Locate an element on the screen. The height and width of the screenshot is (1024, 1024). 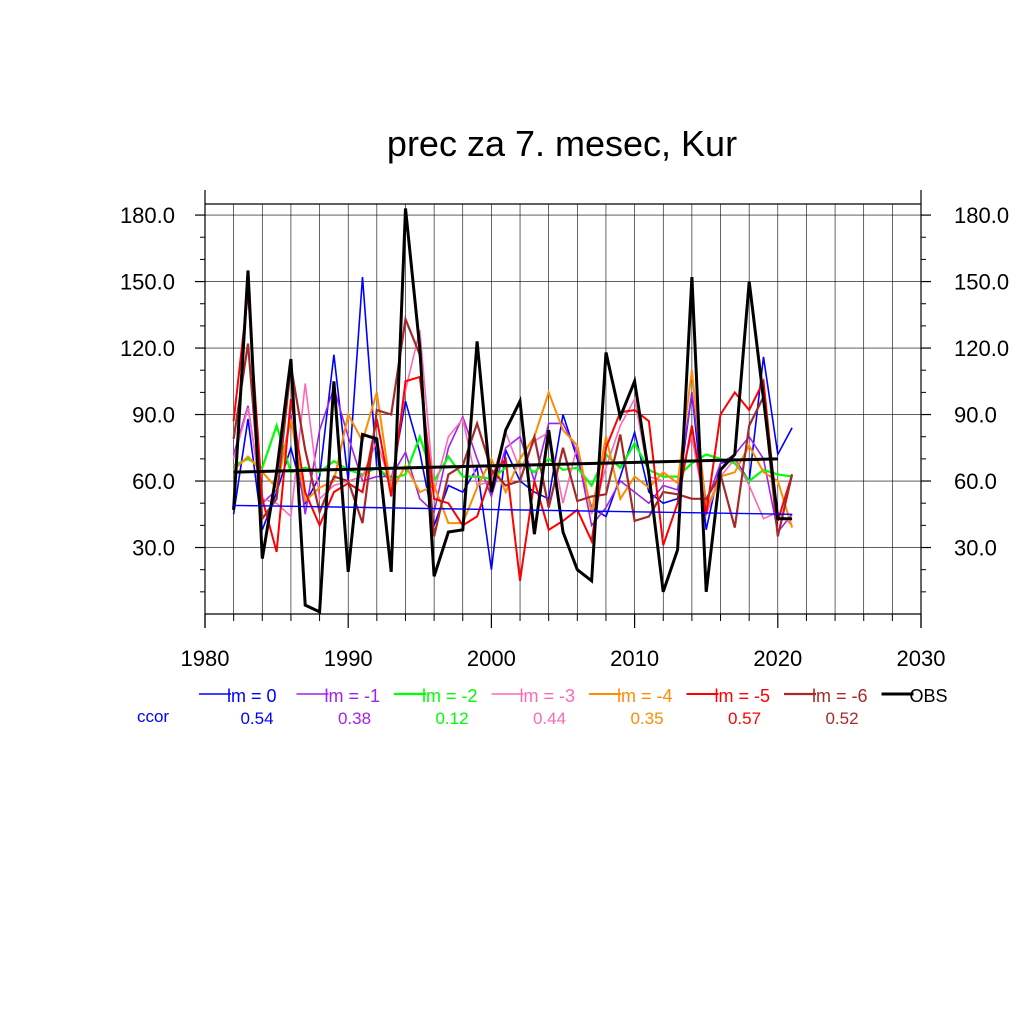
y-tick-label-right: 150.0 is located at coordinates (981, 282).